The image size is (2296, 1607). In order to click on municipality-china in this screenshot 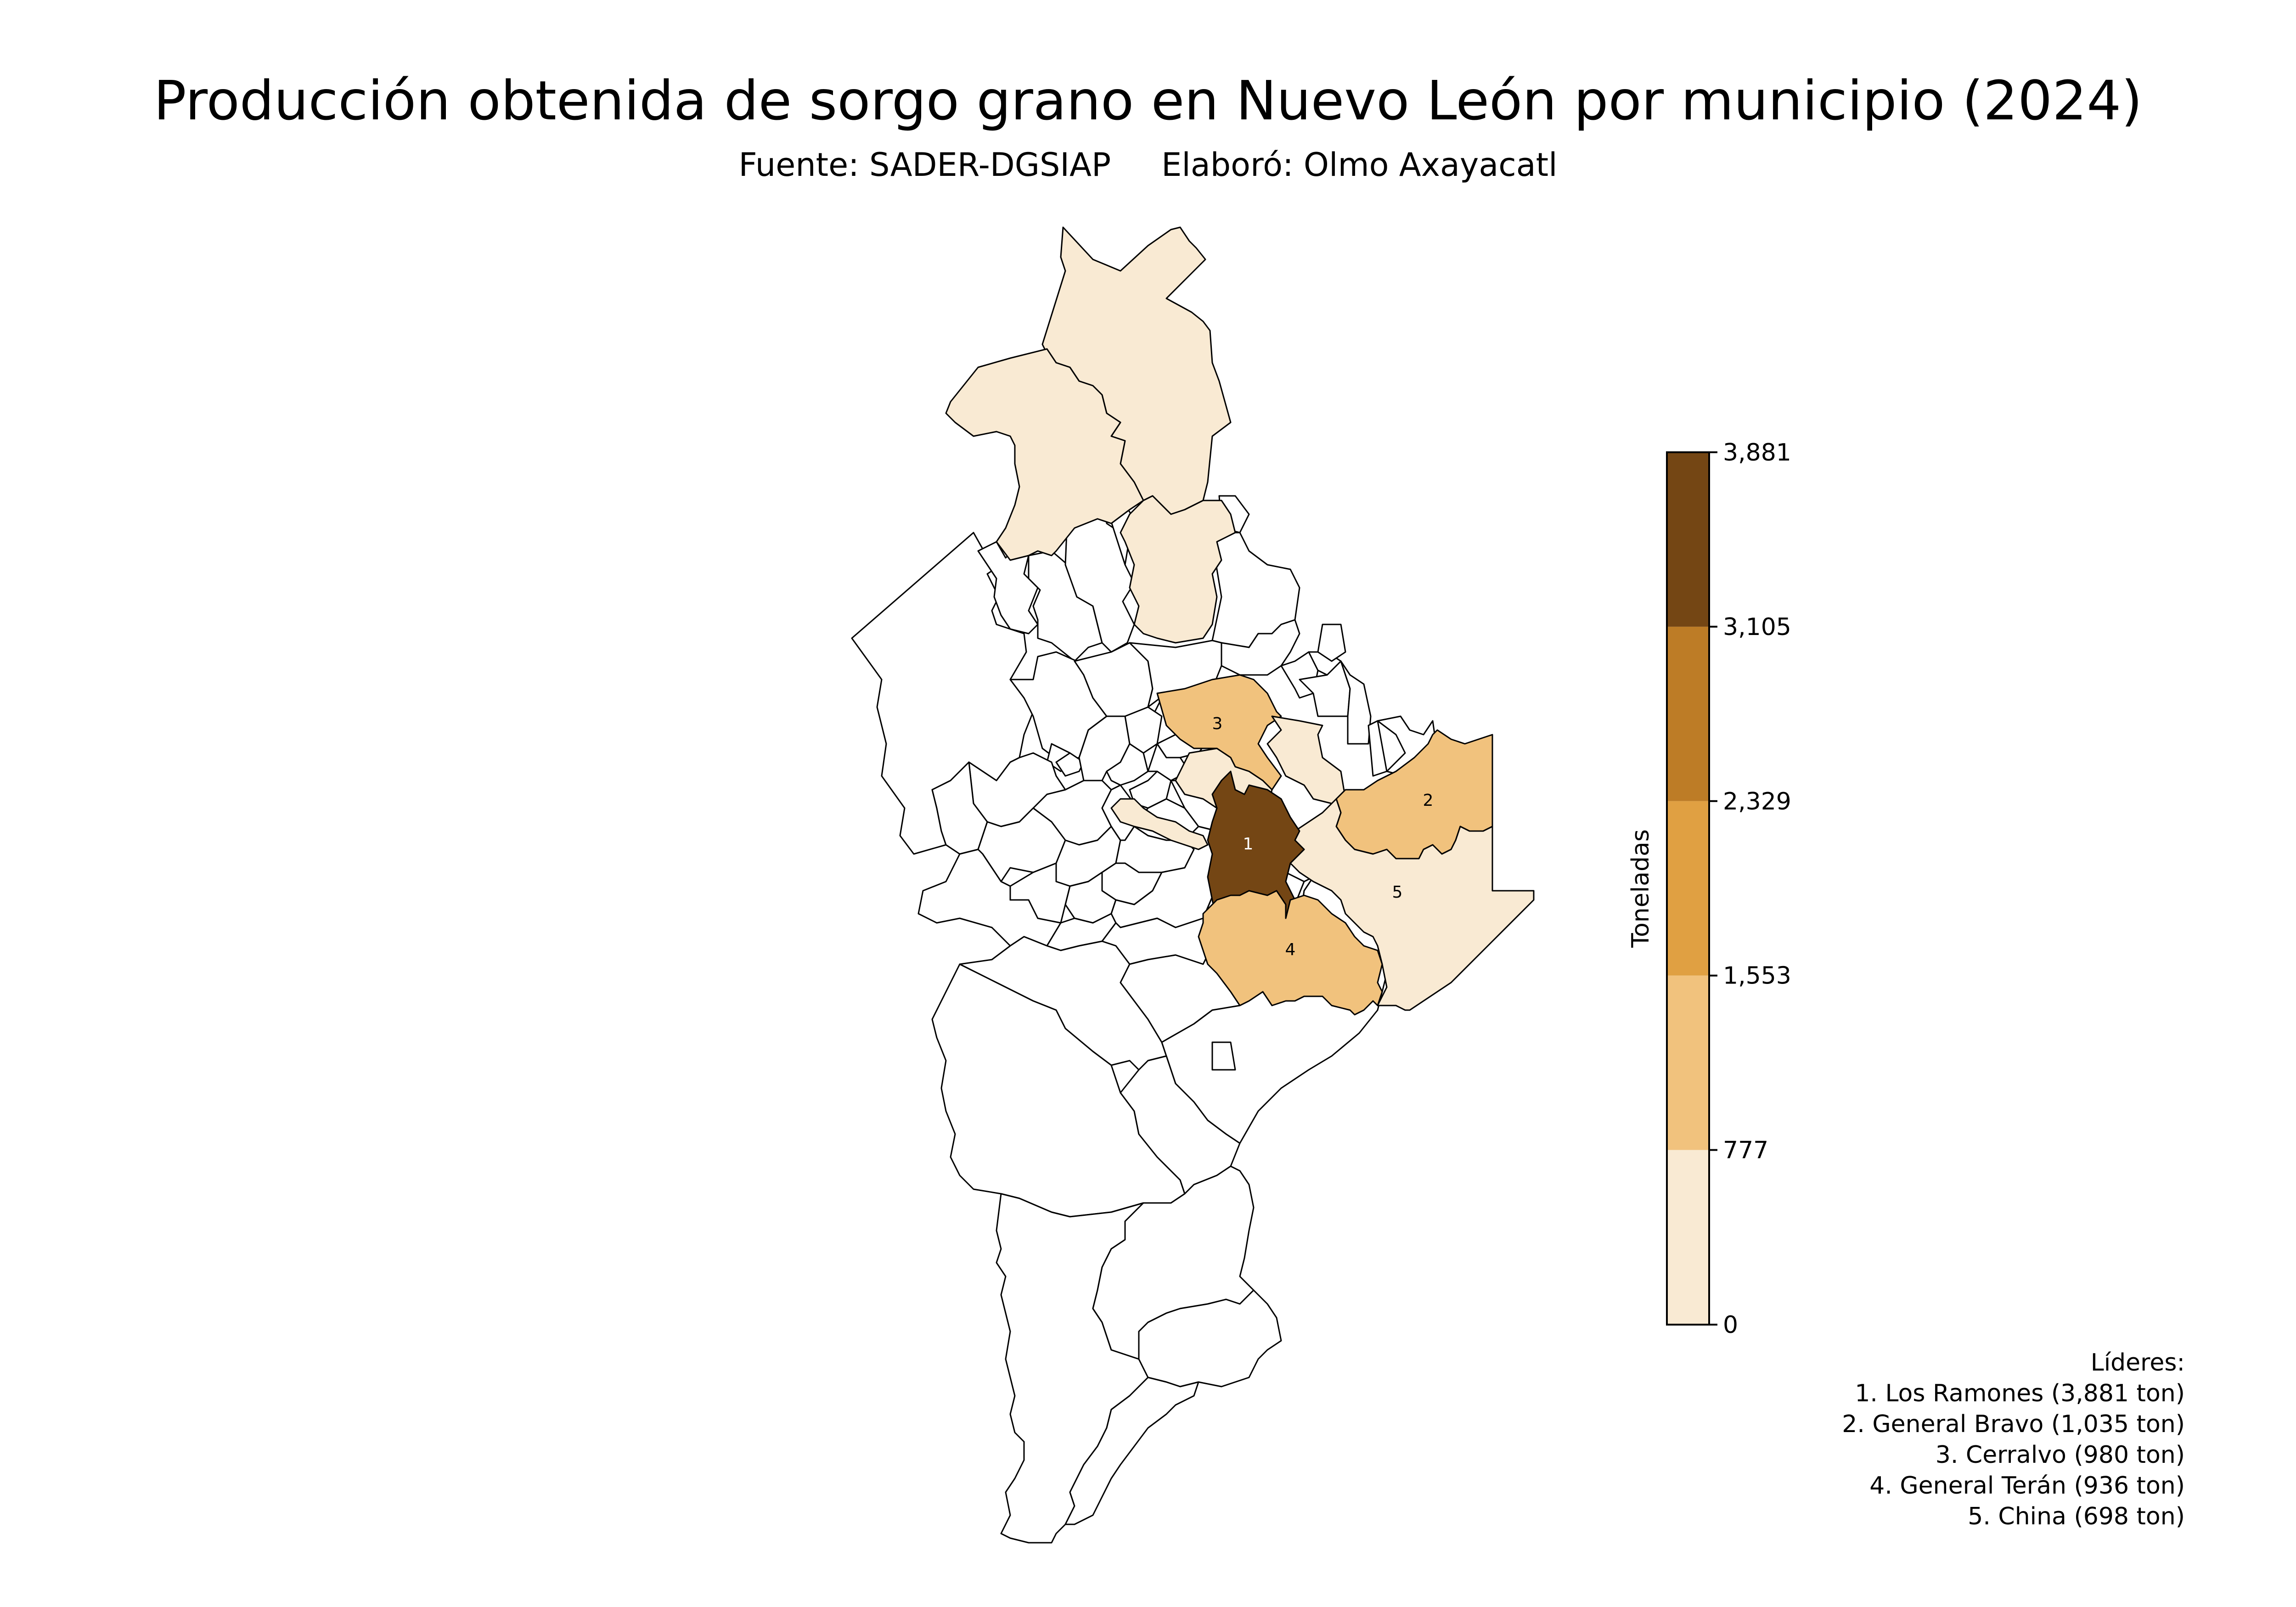, I will do `click(1412, 904)`.